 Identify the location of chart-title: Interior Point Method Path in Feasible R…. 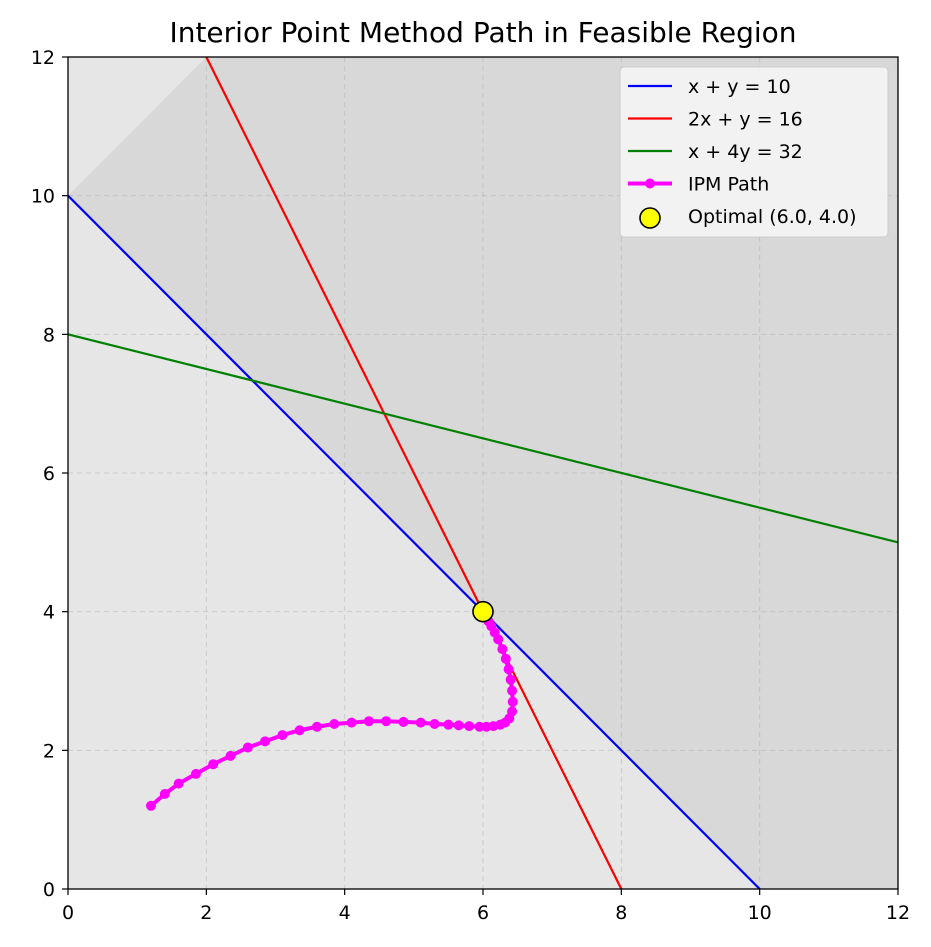
(482, 32).